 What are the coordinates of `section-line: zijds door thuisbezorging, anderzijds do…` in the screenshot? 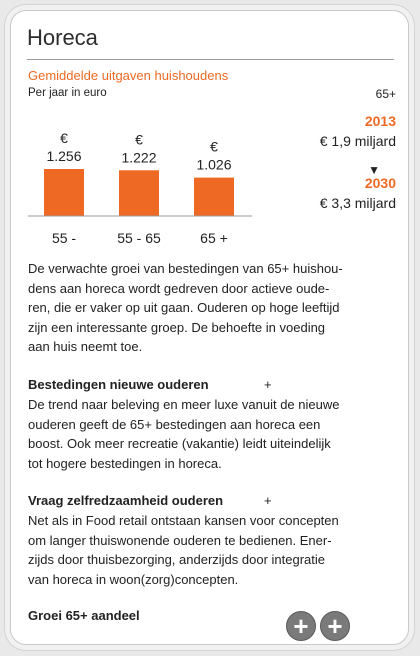 It's located at (177, 559).